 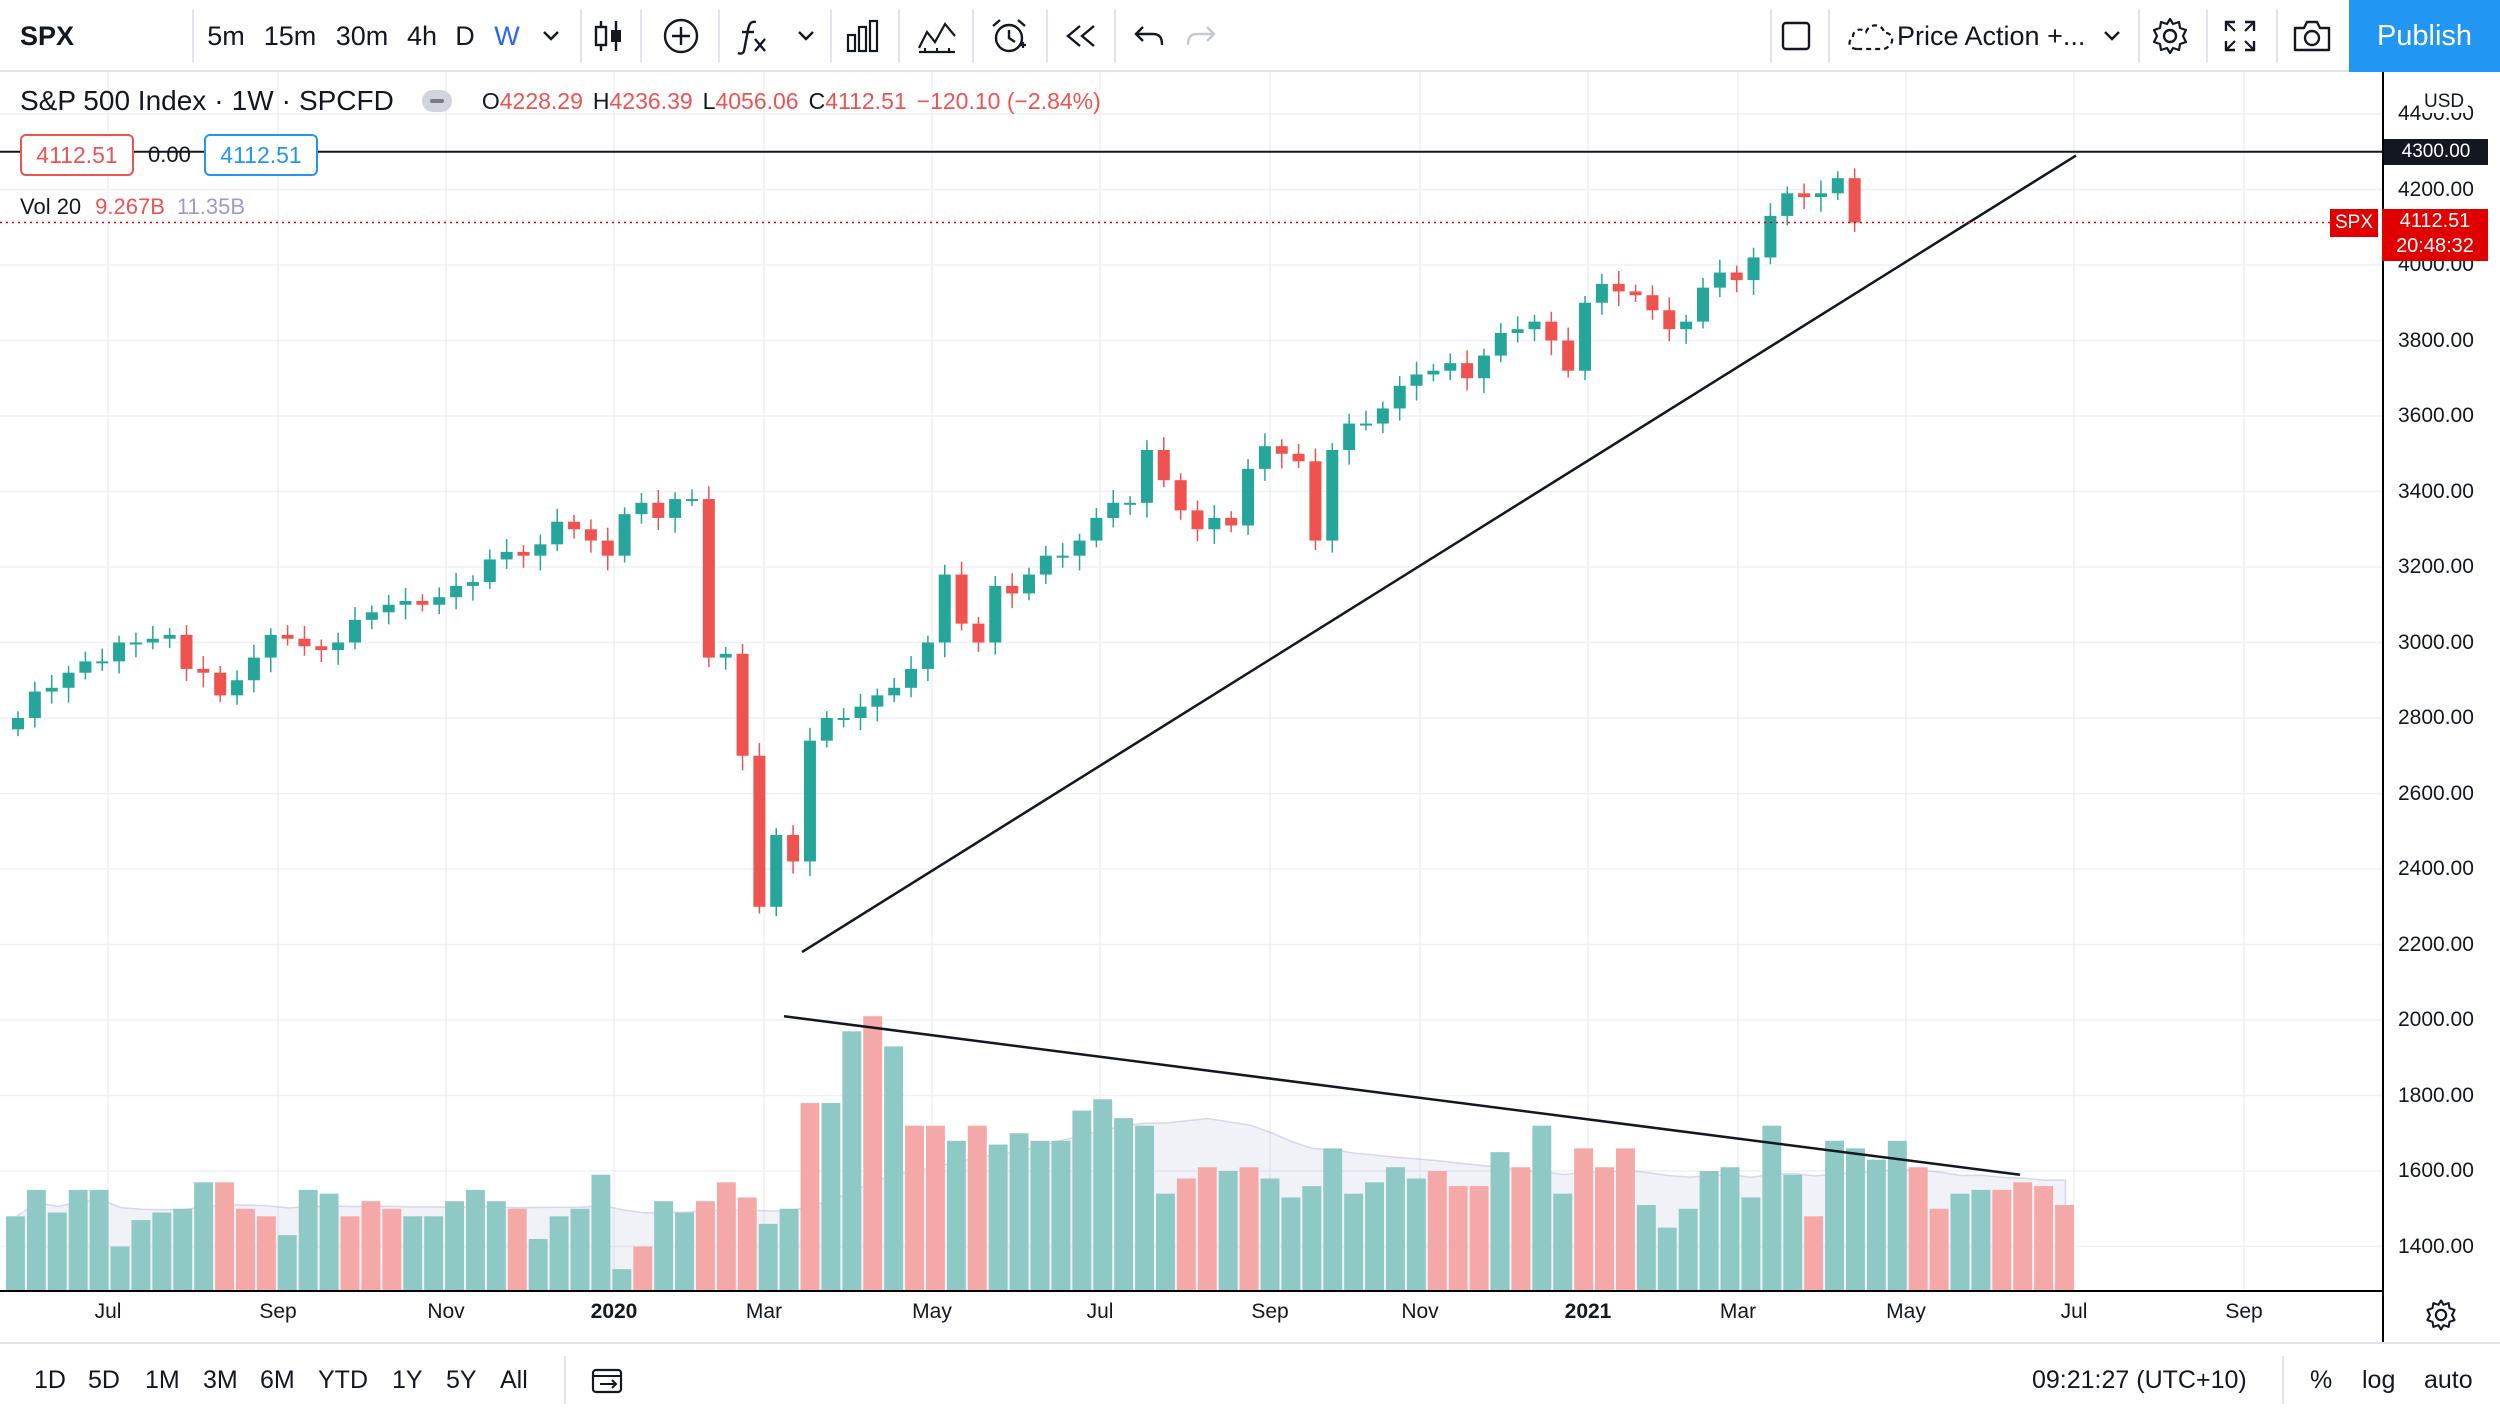 I want to click on range-3m-button: 3M, so click(x=220, y=1379).